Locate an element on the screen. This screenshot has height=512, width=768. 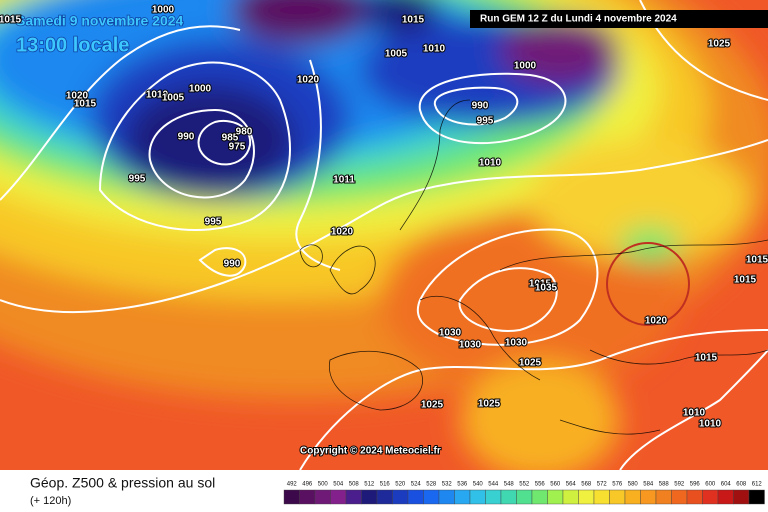
isobar-label: 1011 is located at coordinates (344, 180).